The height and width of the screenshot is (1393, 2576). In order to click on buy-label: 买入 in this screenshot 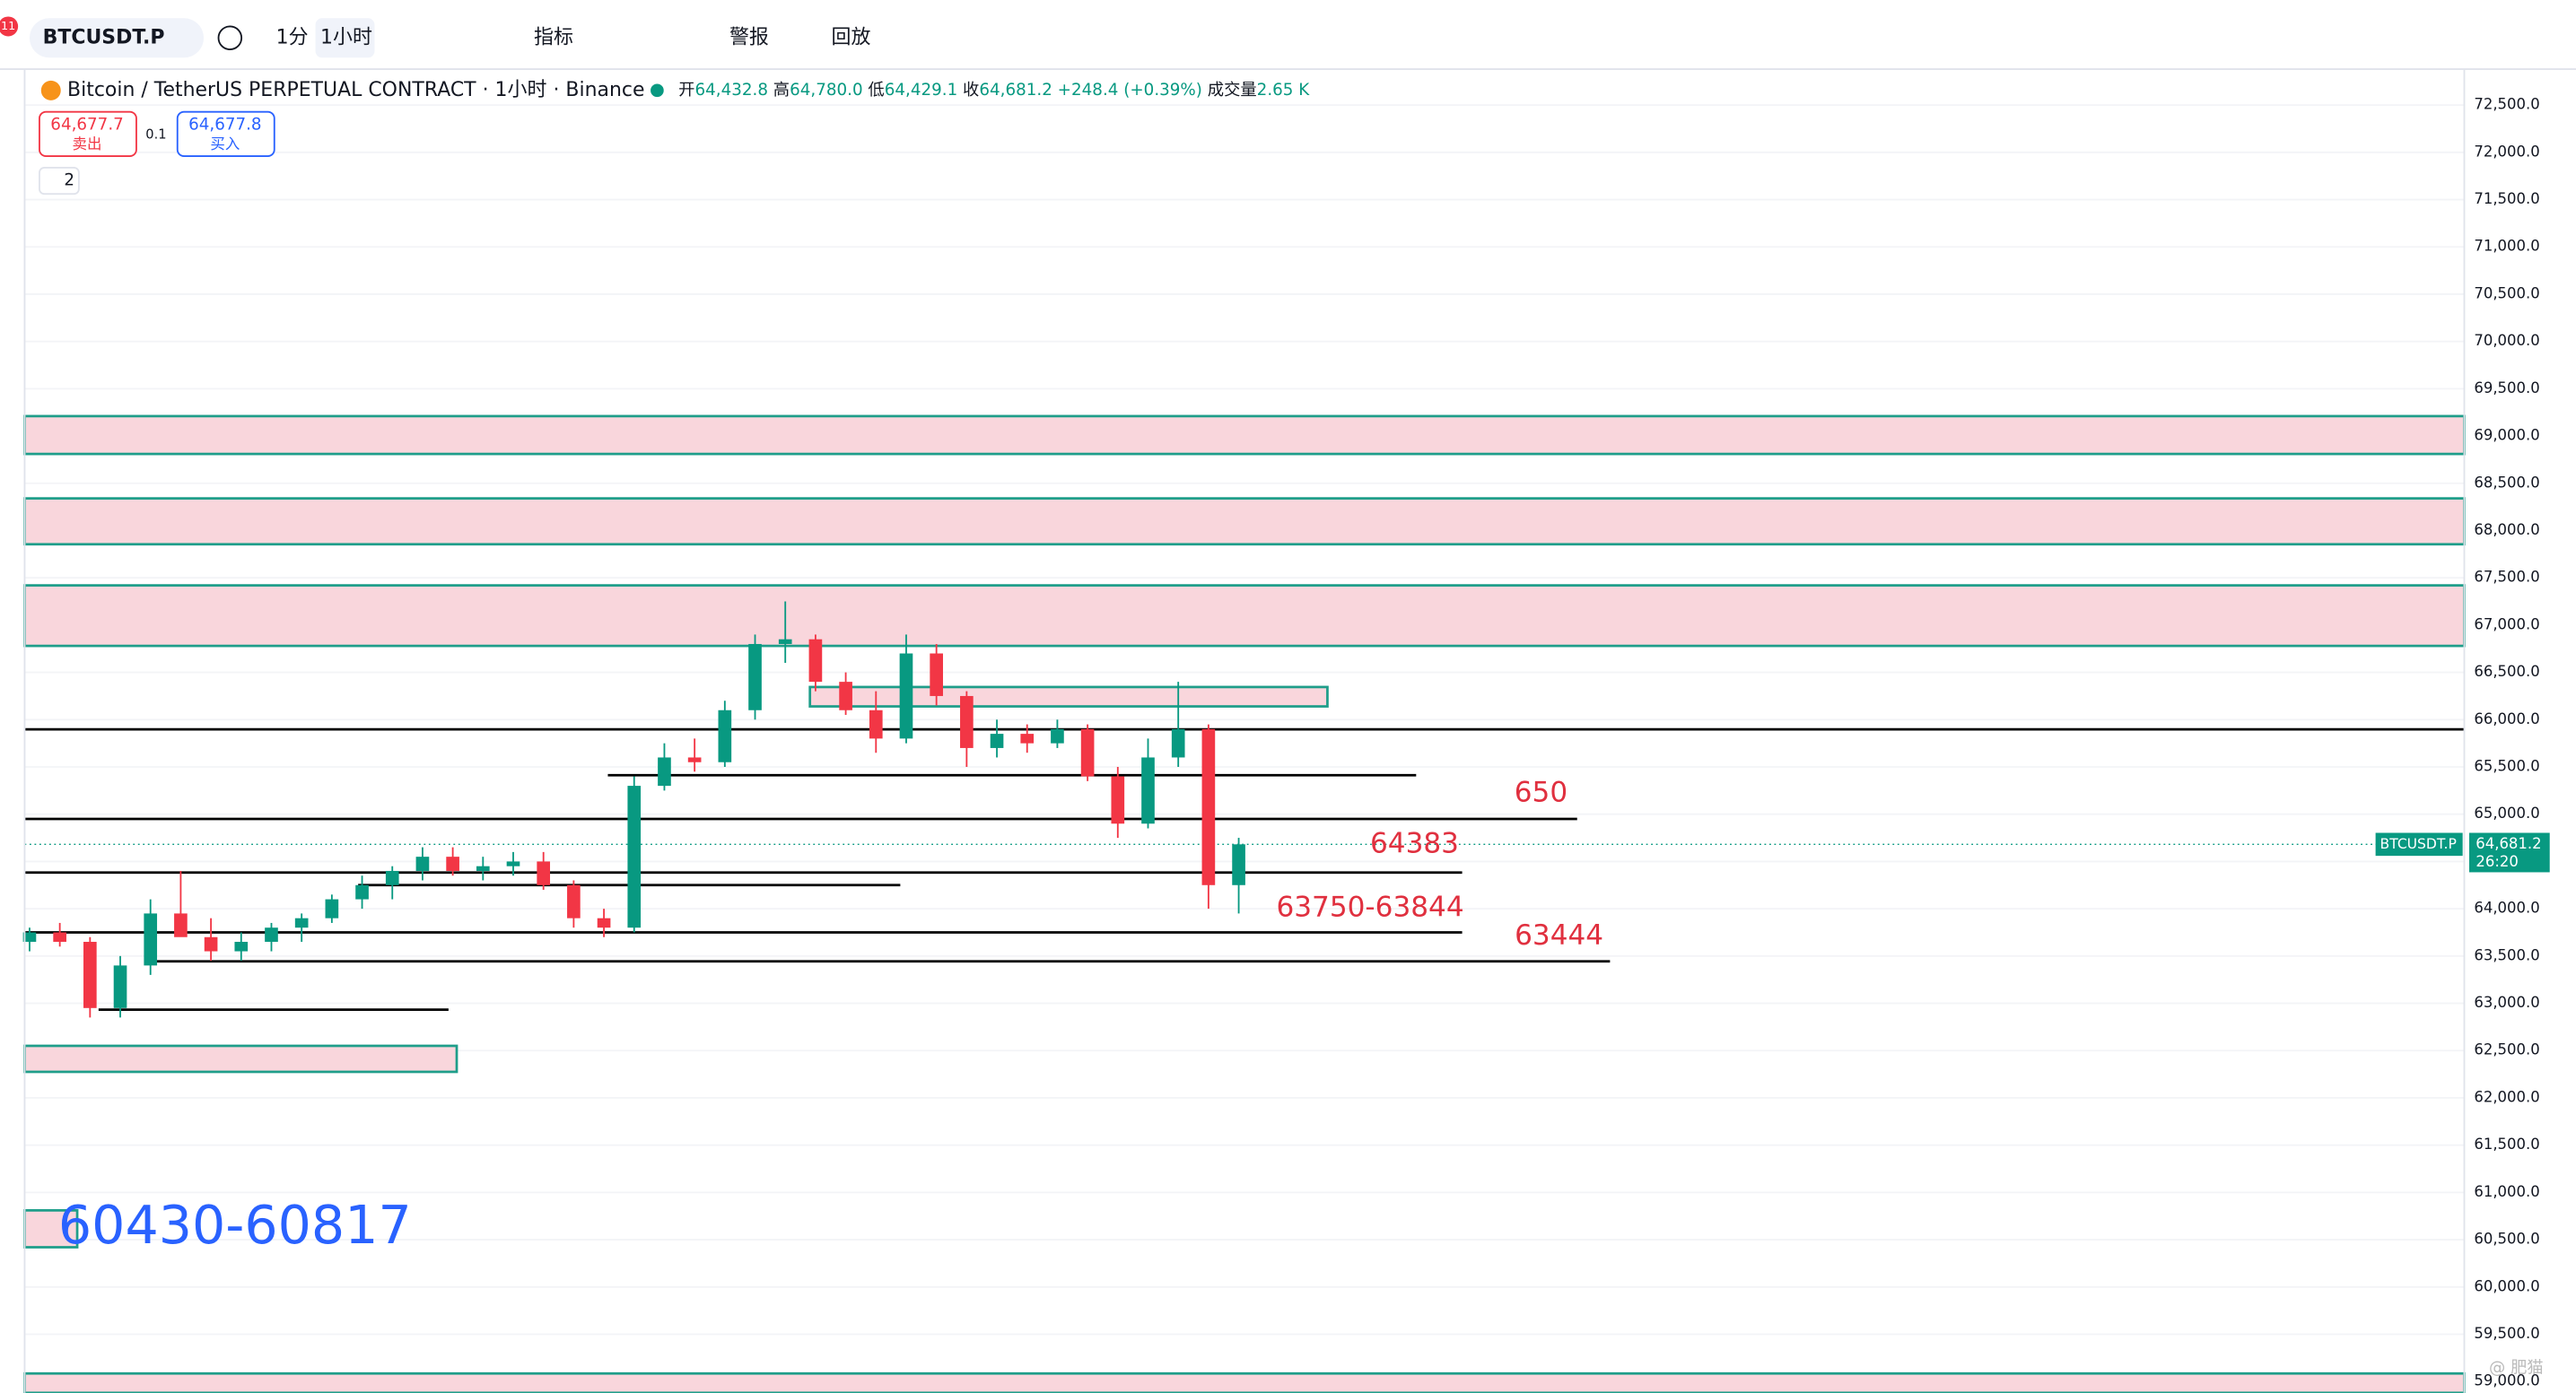, I will do `click(225, 143)`.